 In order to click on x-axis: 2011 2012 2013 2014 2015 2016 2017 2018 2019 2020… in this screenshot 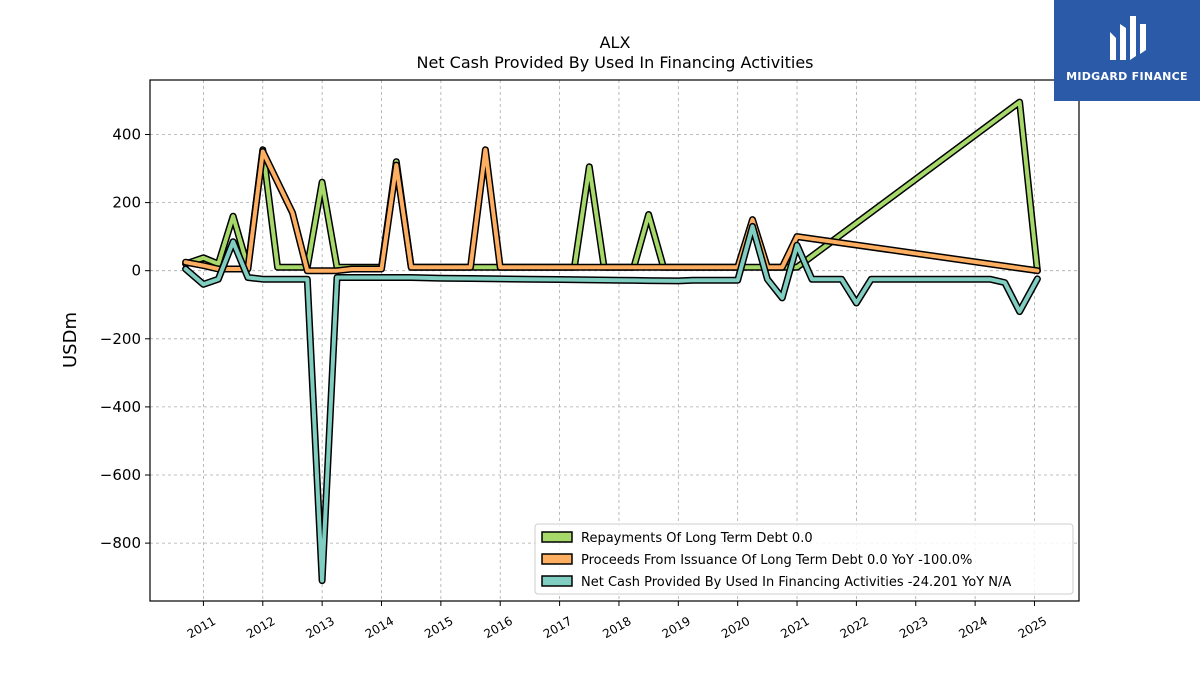, I will do `click(617, 621)`.